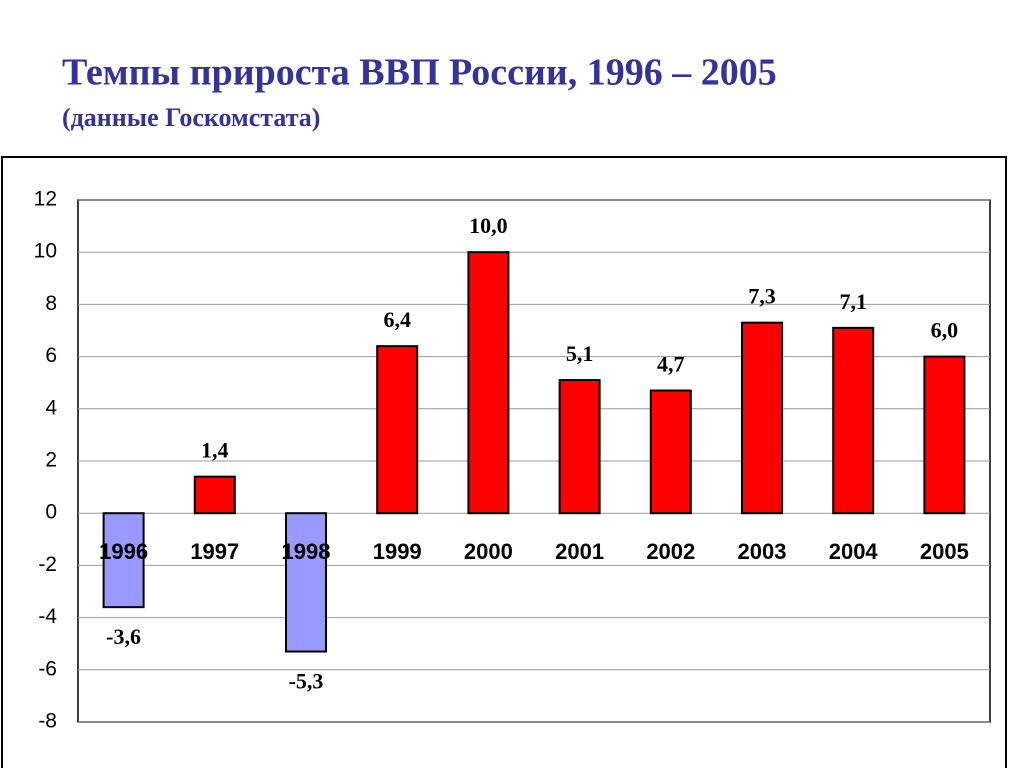 This screenshot has width=1024, height=768. What do you see at coordinates (191, 117) in the screenshot?
I see `chart-subtitle: (данные Госкомстата)` at bounding box center [191, 117].